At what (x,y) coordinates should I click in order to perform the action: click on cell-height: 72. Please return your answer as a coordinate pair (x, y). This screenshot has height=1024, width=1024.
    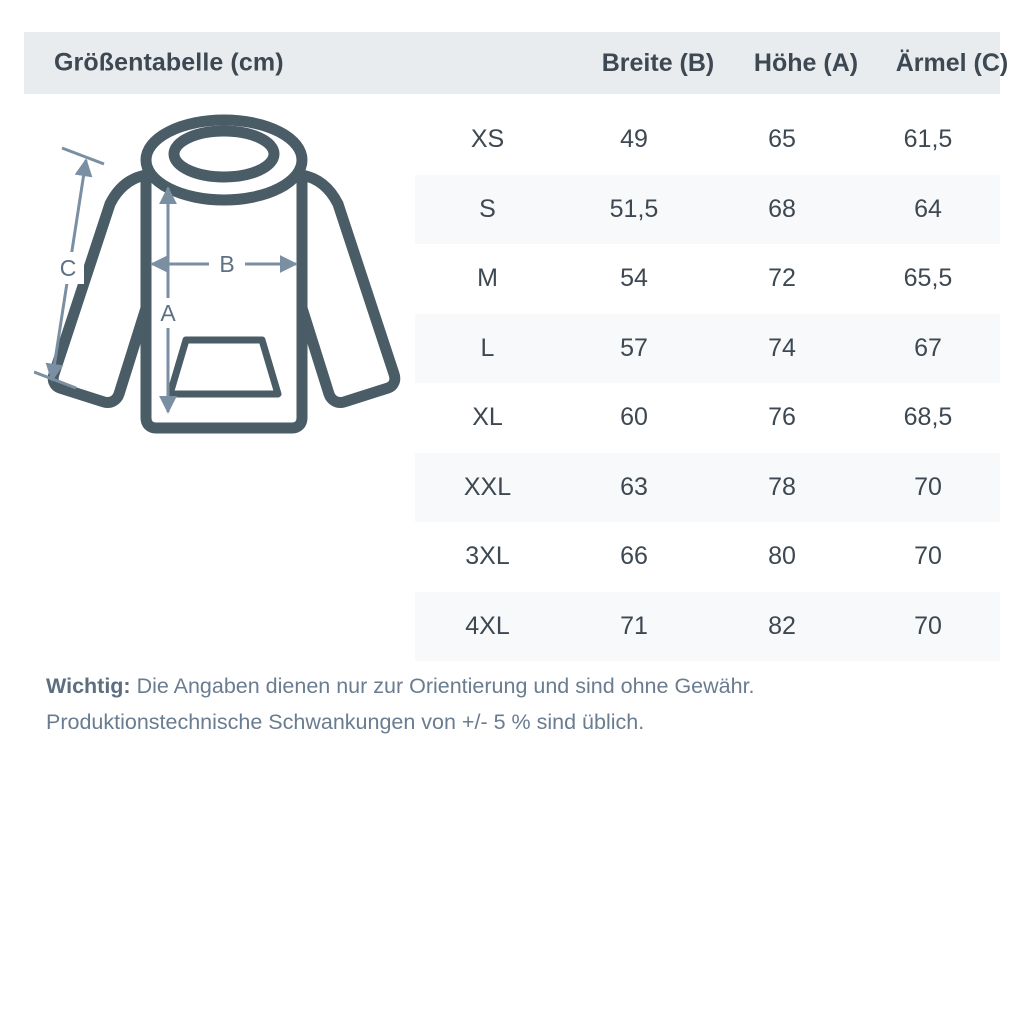
    Looking at the image, I should click on (782, 278).